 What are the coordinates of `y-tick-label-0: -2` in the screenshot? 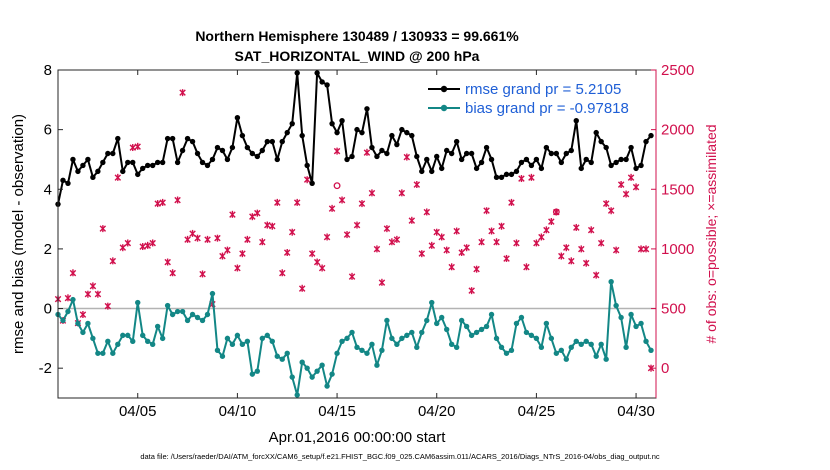 It's located at (45, 368).